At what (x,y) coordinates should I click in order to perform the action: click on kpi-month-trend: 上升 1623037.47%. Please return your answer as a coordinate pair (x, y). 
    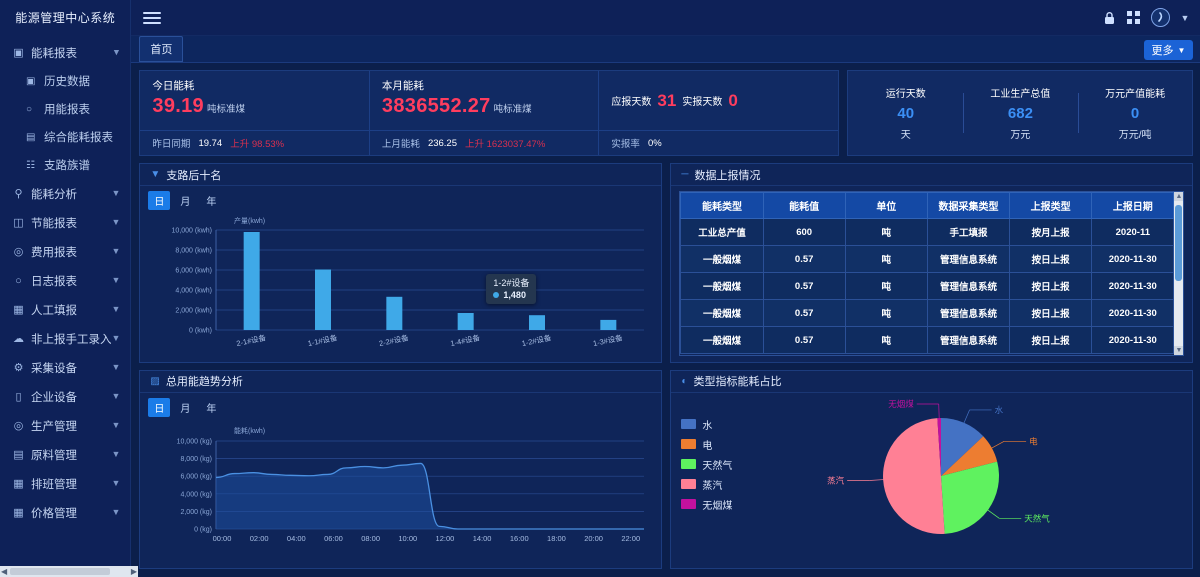
    Looking at the image, I should click on (505, 144).